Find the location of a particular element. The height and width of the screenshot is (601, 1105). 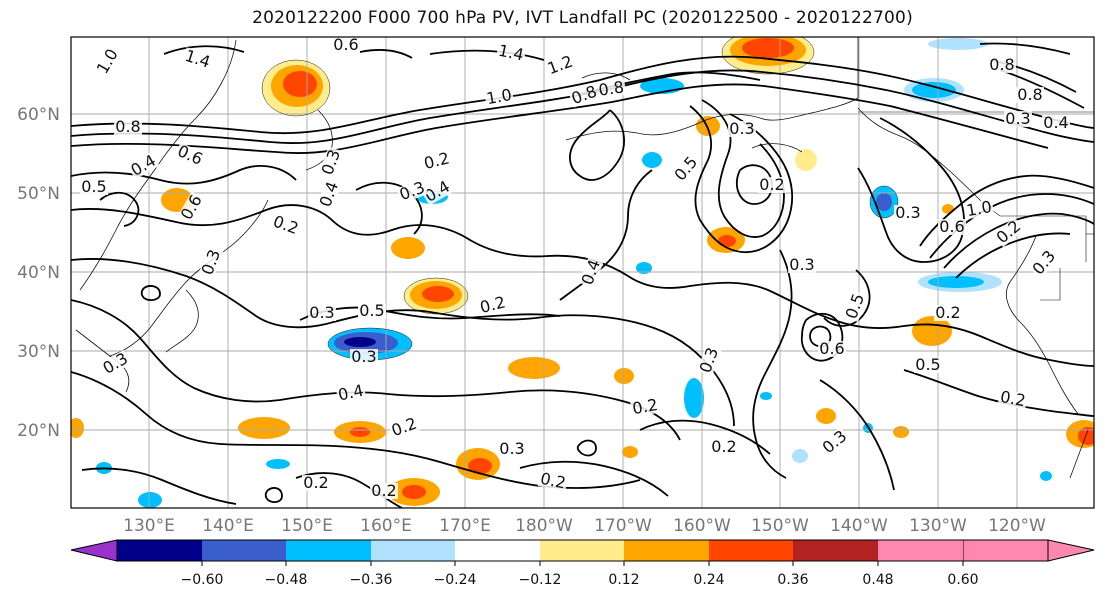

lat-label: 40°N is located at coordinates (38, 273).